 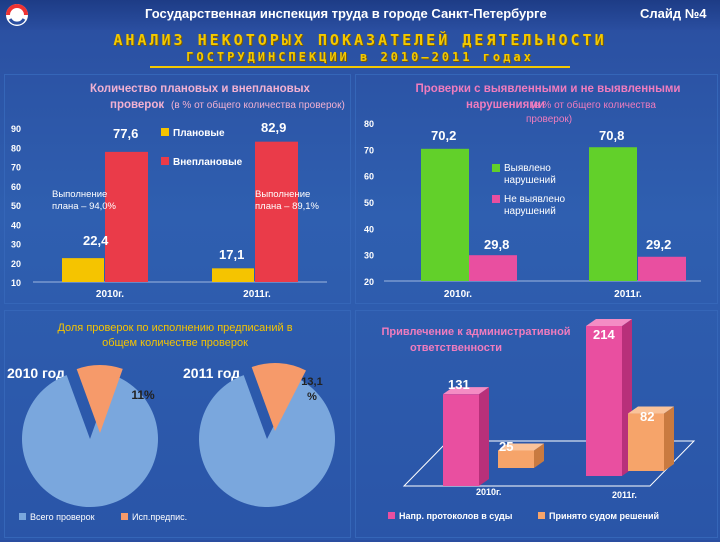 What do you see at coordinates (159, 517) in the screenshot?
I see `legend-orders: Исп.предпис.` at bounding box center [159, 517].